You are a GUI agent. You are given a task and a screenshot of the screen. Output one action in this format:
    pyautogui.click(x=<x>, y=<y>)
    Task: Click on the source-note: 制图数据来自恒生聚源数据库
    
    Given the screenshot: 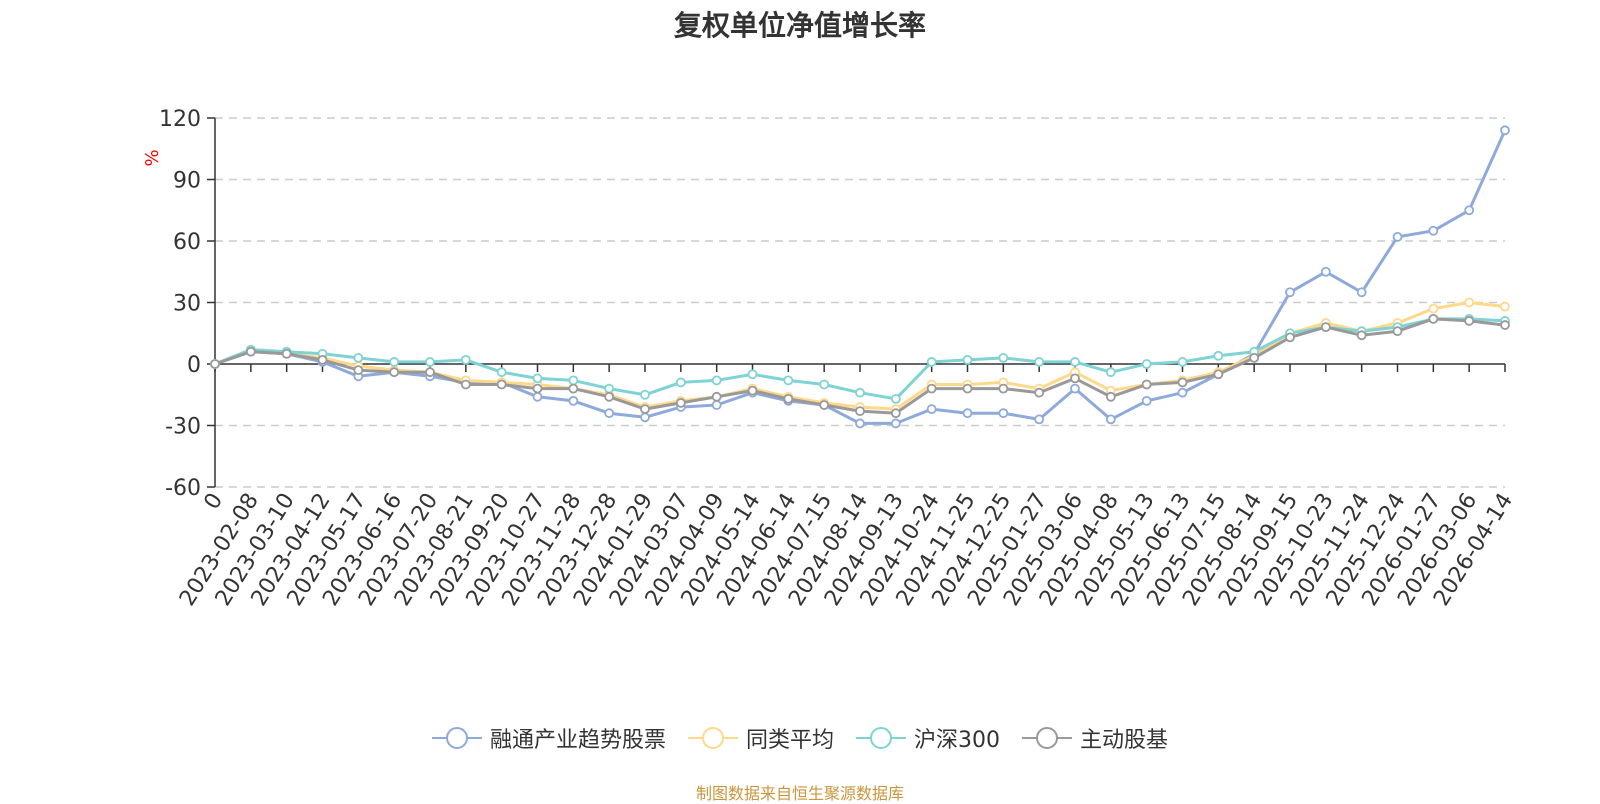 What is the action you would take?
    pyautogui.click(x=799, y=793)
    